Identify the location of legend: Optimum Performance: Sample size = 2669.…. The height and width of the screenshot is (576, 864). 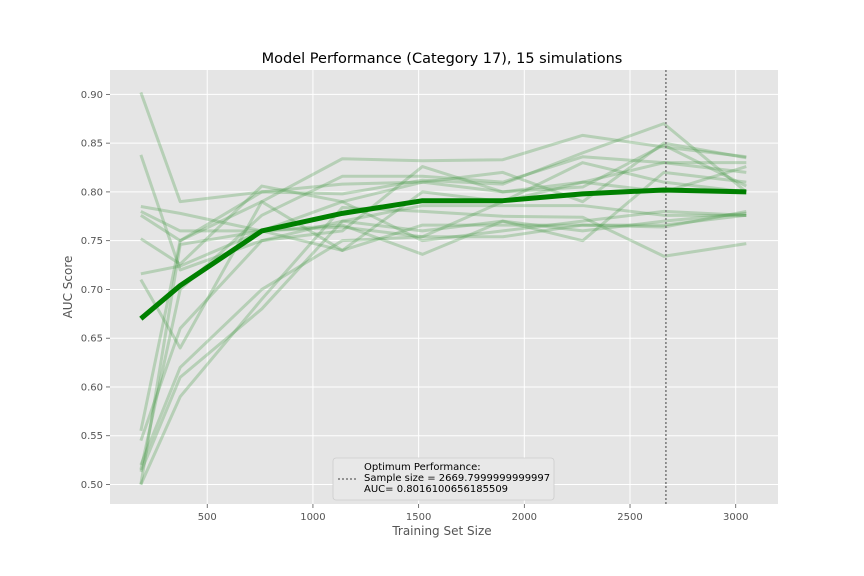
(443, 479).